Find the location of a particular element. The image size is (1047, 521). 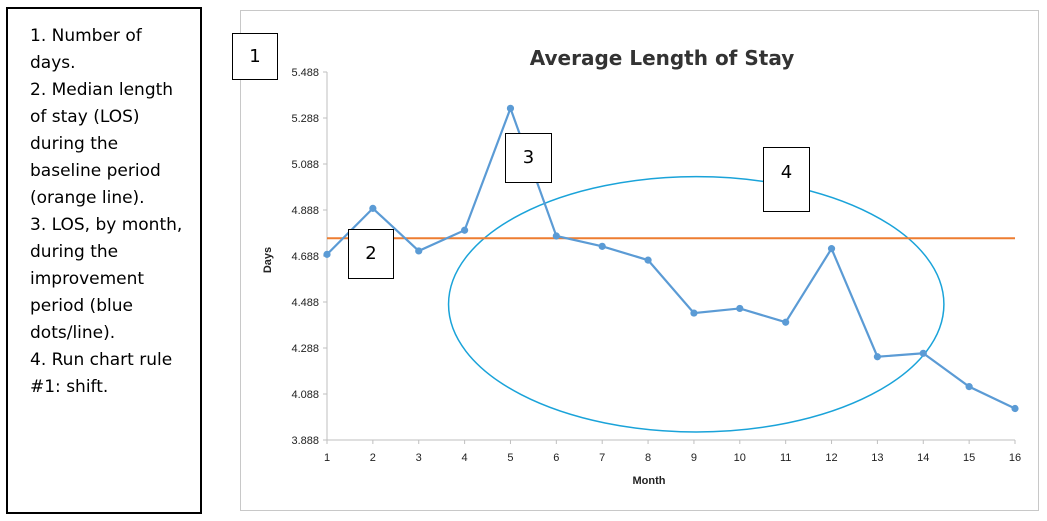

x-tick-label: 15 is located at coordinates (969, 458).